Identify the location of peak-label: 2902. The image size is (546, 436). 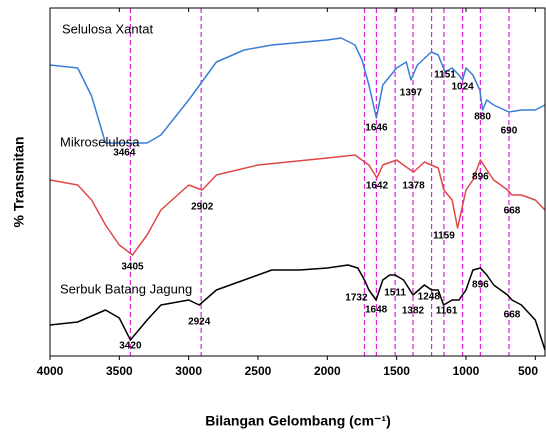
(202, 207).